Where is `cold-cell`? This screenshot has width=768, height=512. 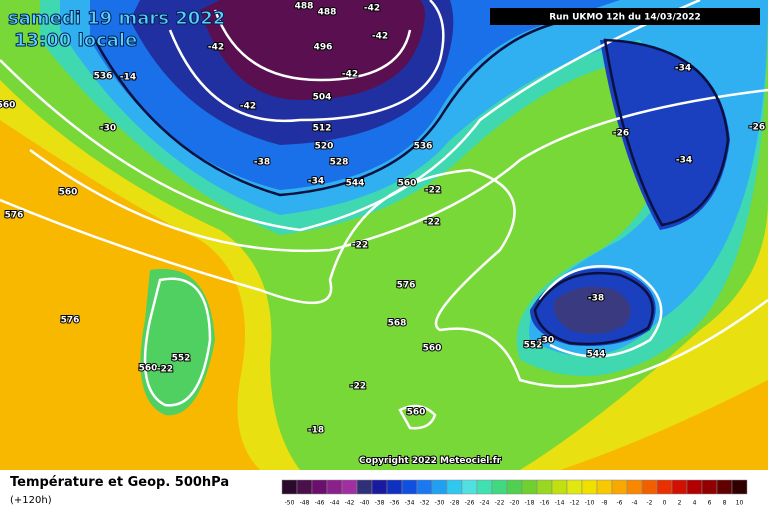
cold-cell is located at coordinates (592, 310).